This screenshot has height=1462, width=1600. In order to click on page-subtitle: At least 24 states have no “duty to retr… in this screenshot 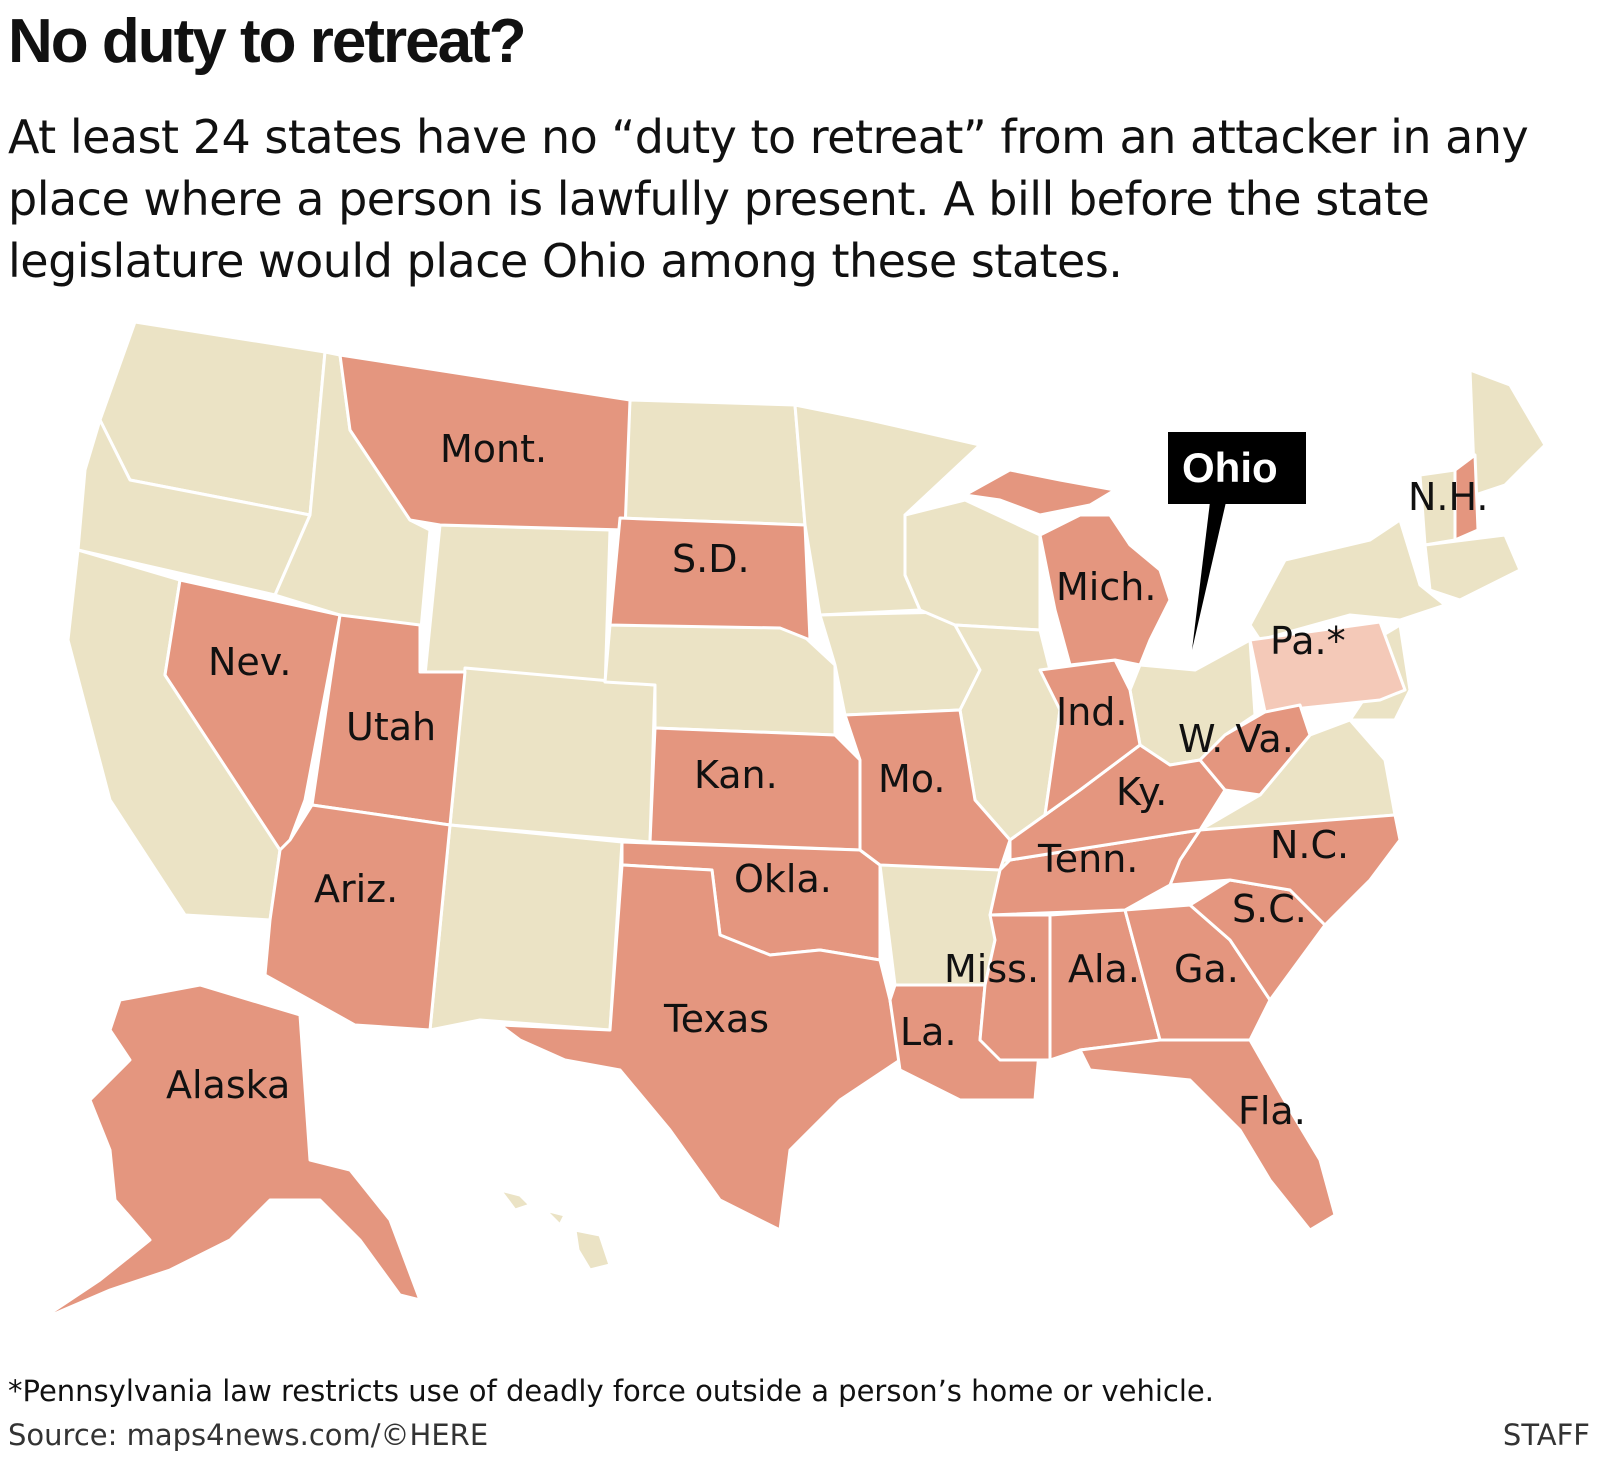, I will do `click(768, 199)`.